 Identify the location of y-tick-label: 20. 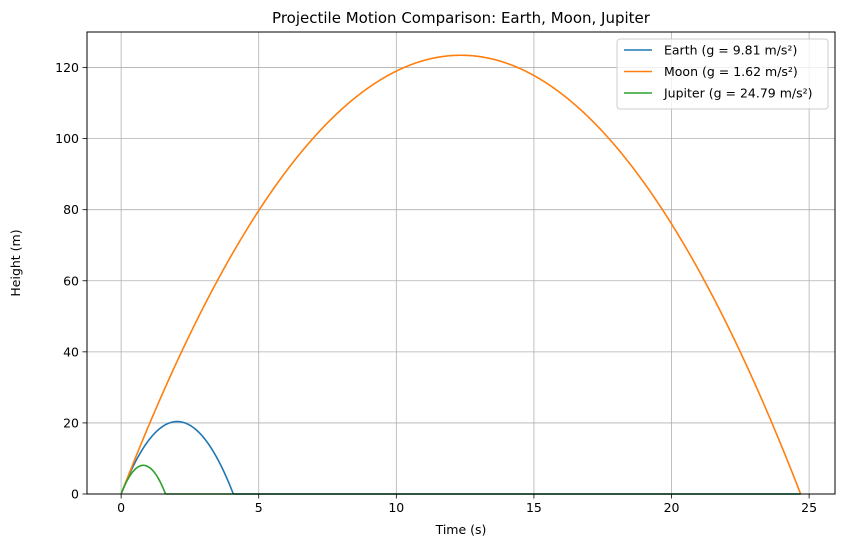
(71, 422).